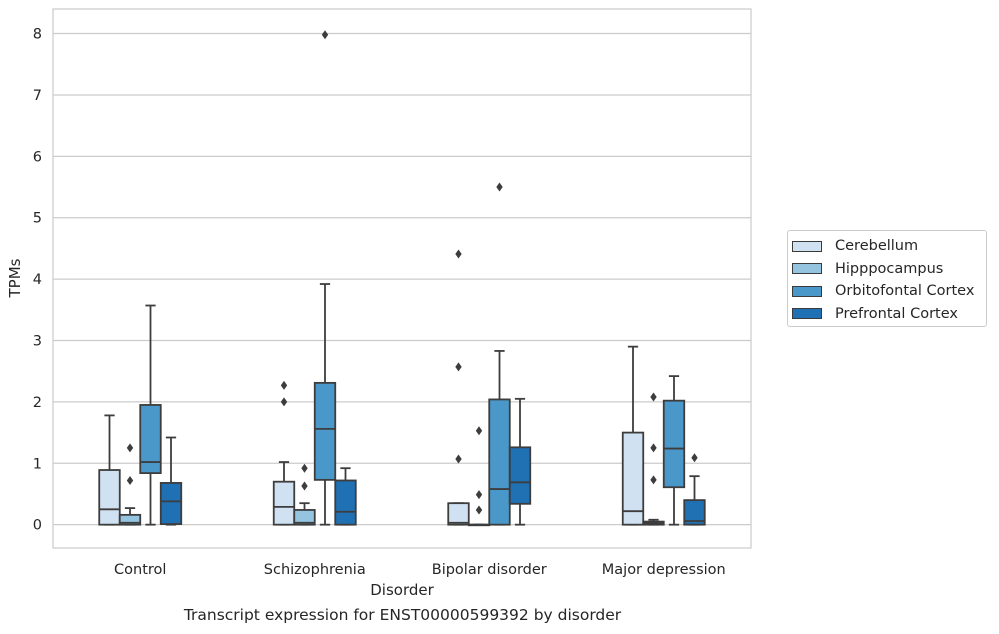 The width and height of the screenshot is (999, 634). What do you see at coordinates (37, 403) in the screenshot?
I see `y-tick-label: 2` at bounding box center [37, 403].